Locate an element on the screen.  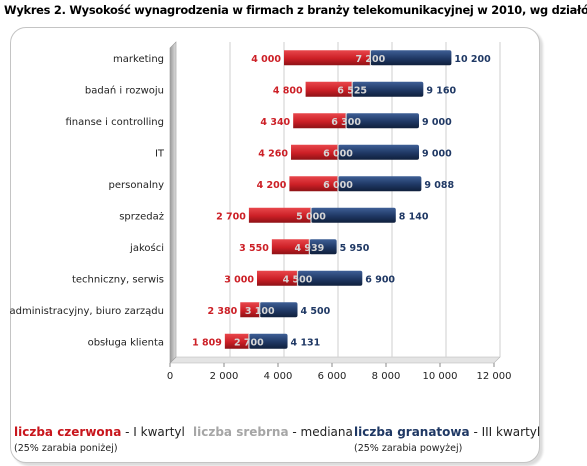
category-label: personalny is located at coordinates (137, 185).